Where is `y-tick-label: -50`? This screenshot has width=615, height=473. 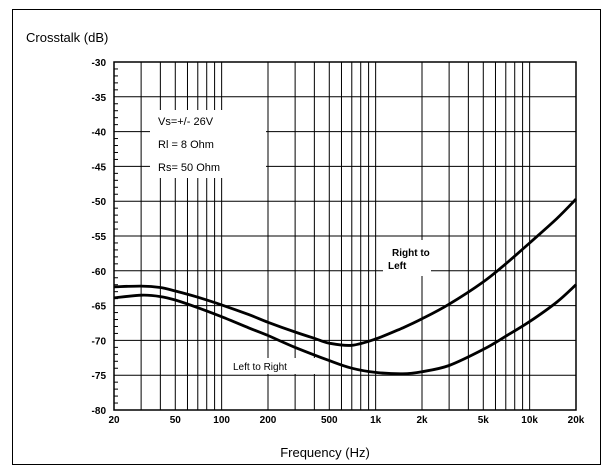
y-tick-label: -50 is located at coordinates (99, 202).